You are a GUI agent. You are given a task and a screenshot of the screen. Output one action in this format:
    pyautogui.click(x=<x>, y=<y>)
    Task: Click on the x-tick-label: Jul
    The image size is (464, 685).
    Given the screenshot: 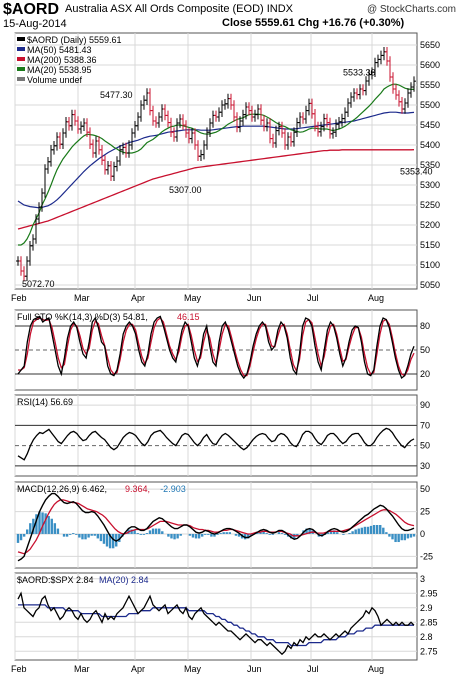 What is the action you would take?
    pyautogui.click(x=313, y=298)
    